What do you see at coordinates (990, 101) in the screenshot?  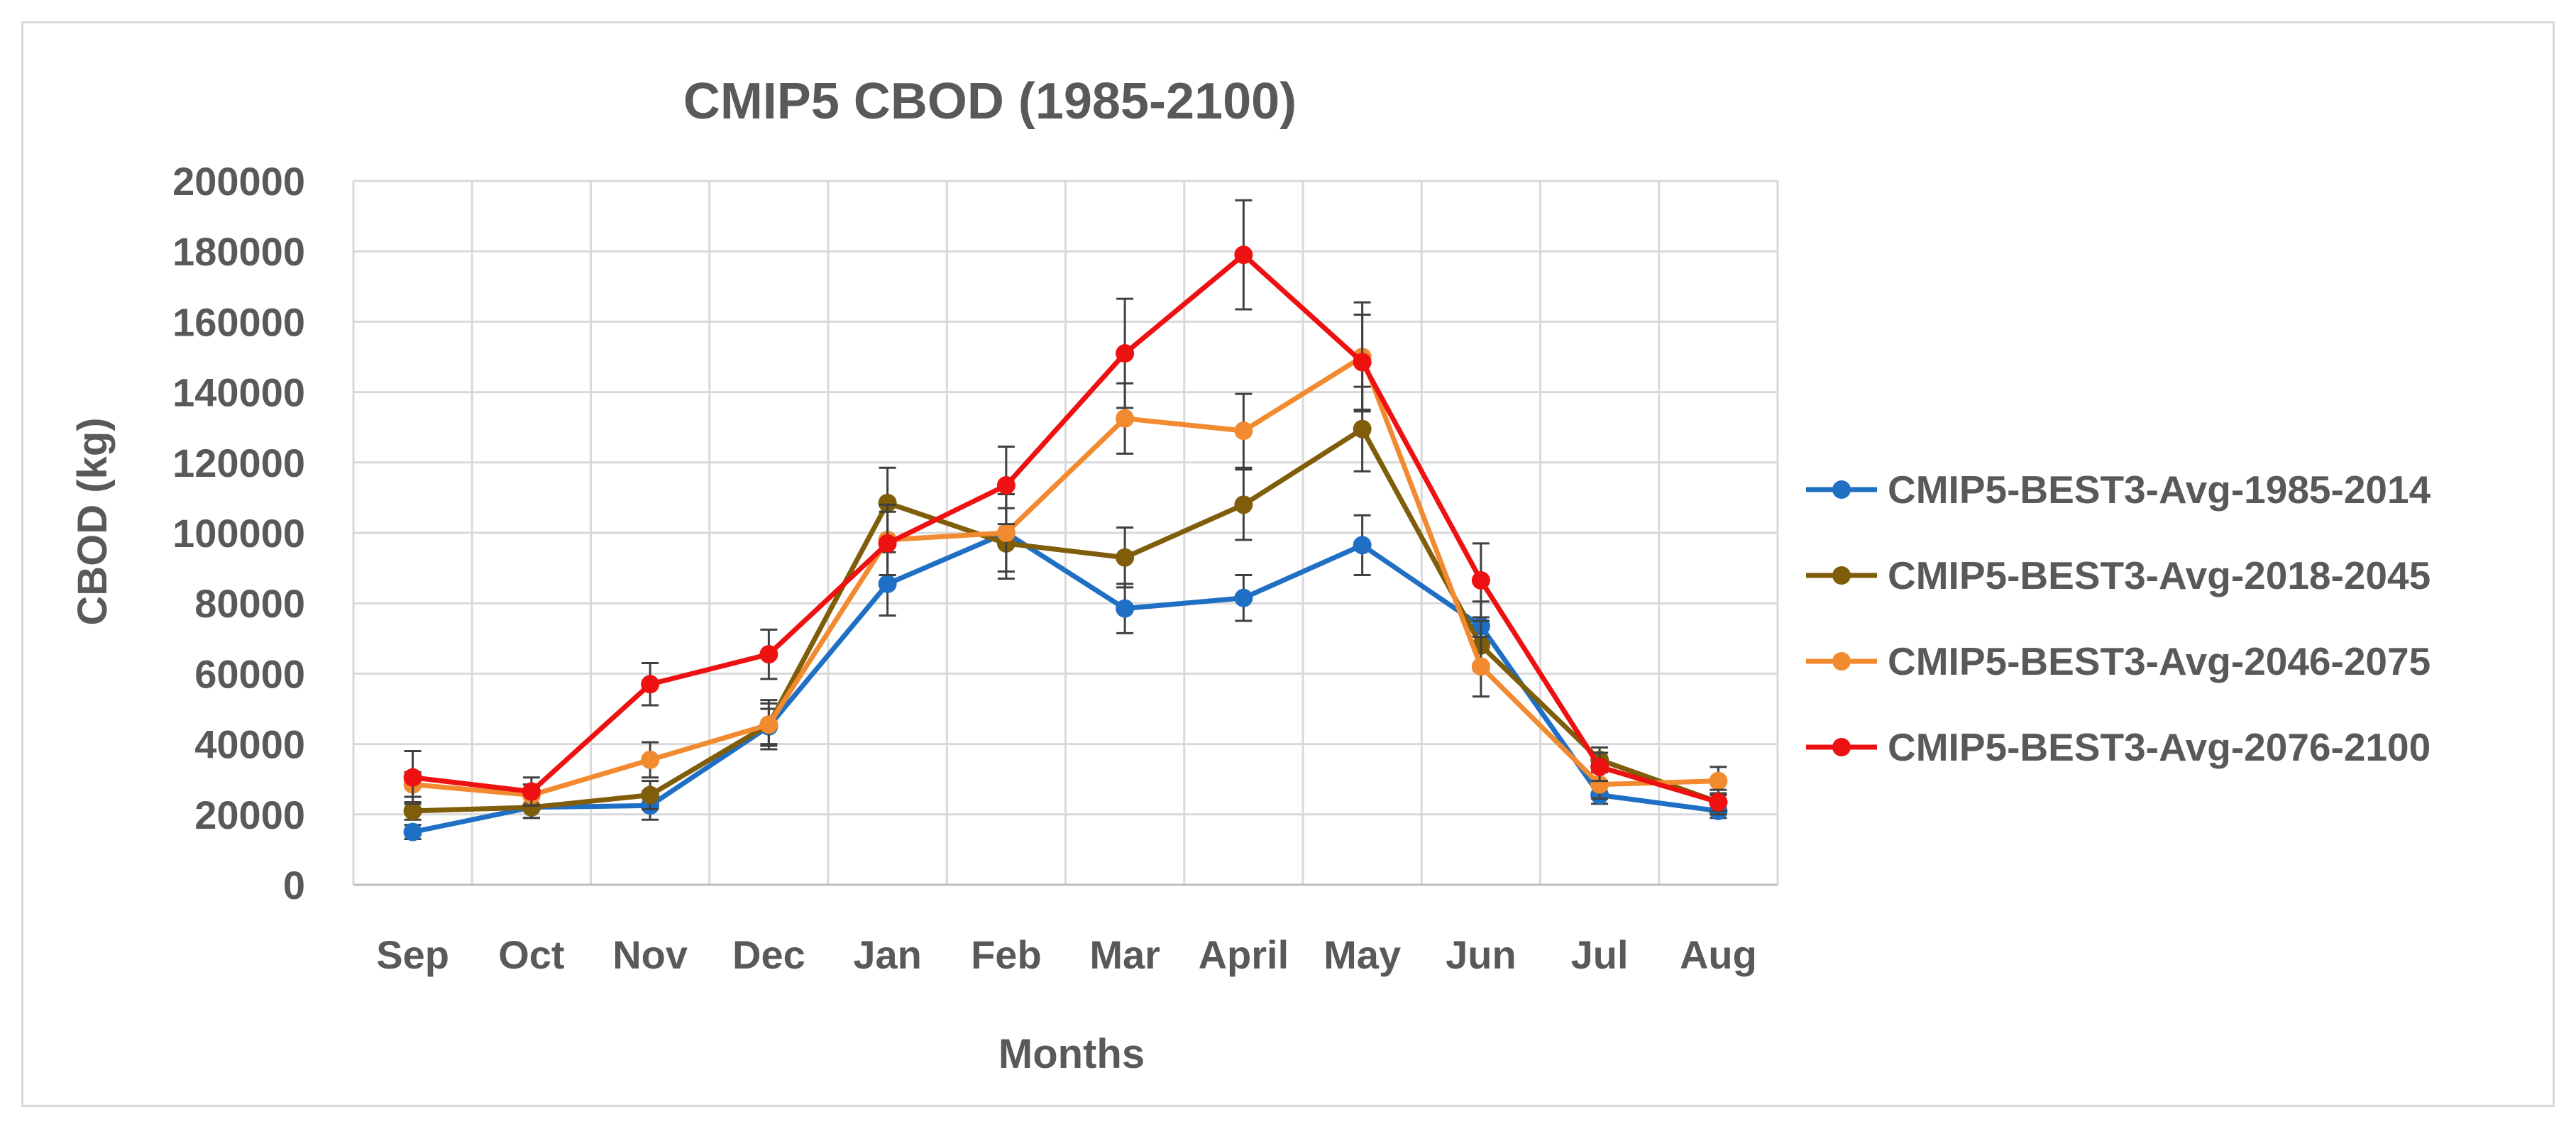 I see `chart-title: CMIP5 CBOD (1985-2100)` at bounding box center [990, 101].